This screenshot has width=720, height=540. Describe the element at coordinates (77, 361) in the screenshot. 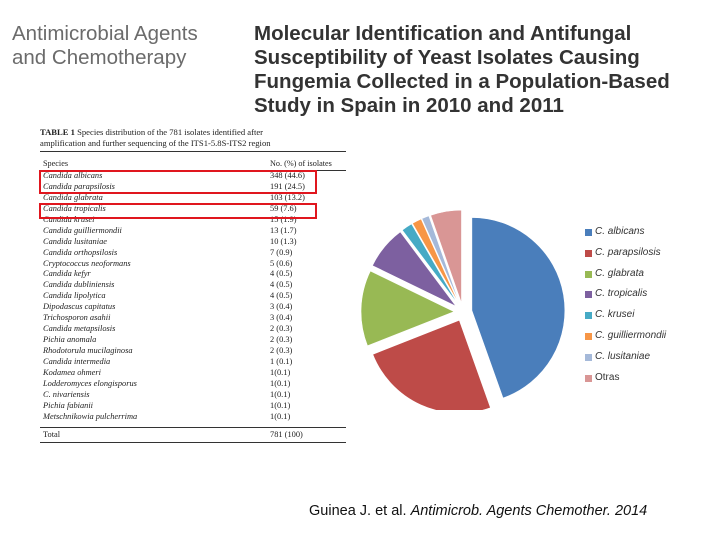

I see `species-name: Candida intermedia` at that location.